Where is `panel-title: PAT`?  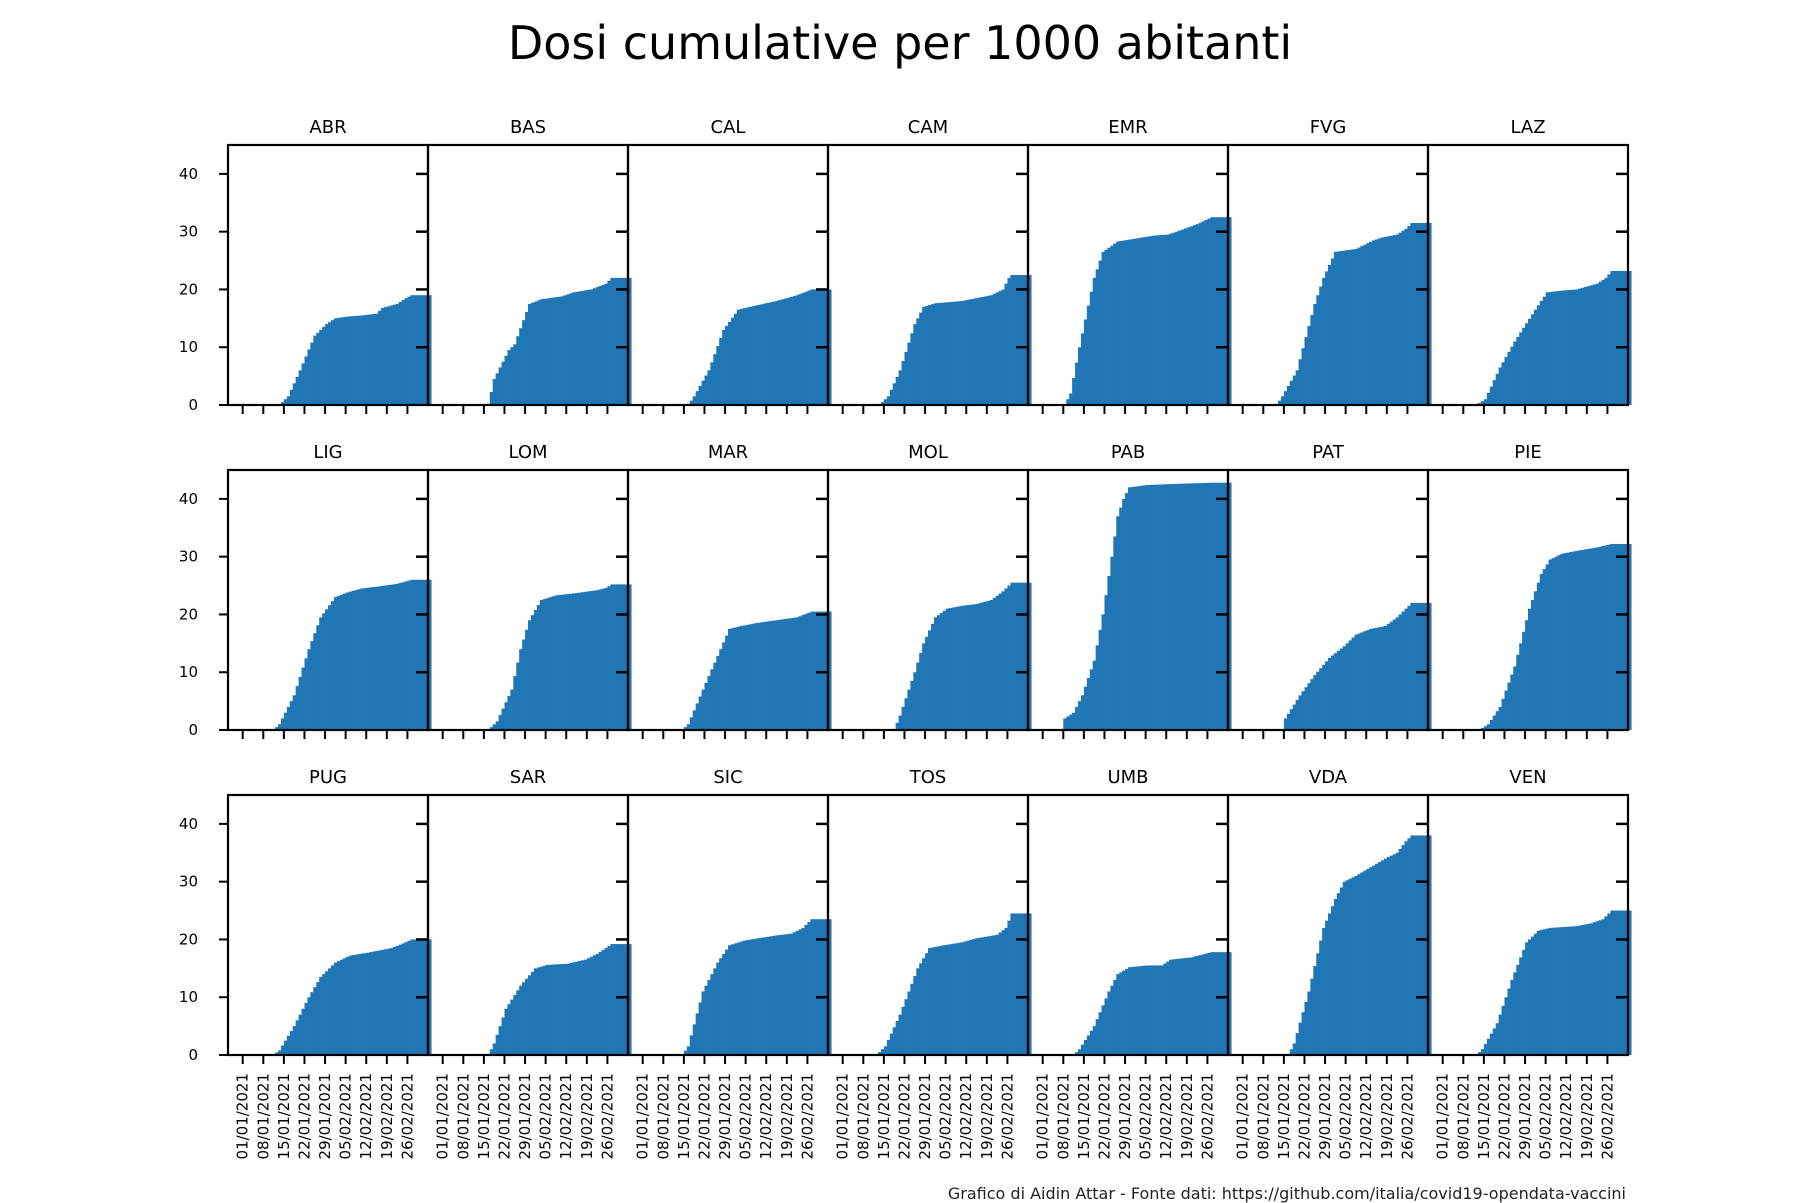 panel-title: PAT is located at coordinates (1328, 452).